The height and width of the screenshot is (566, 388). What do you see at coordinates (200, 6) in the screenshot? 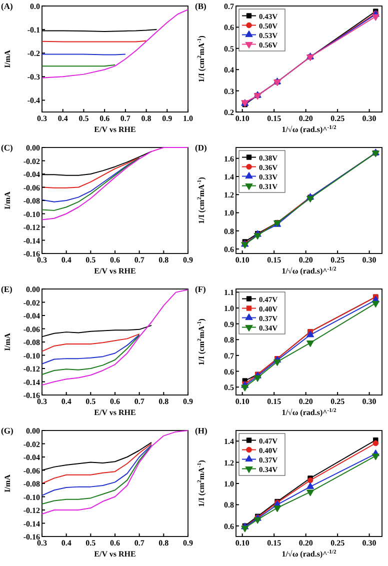
I see `chart-title: (B)` at bounding box center [200, 6].